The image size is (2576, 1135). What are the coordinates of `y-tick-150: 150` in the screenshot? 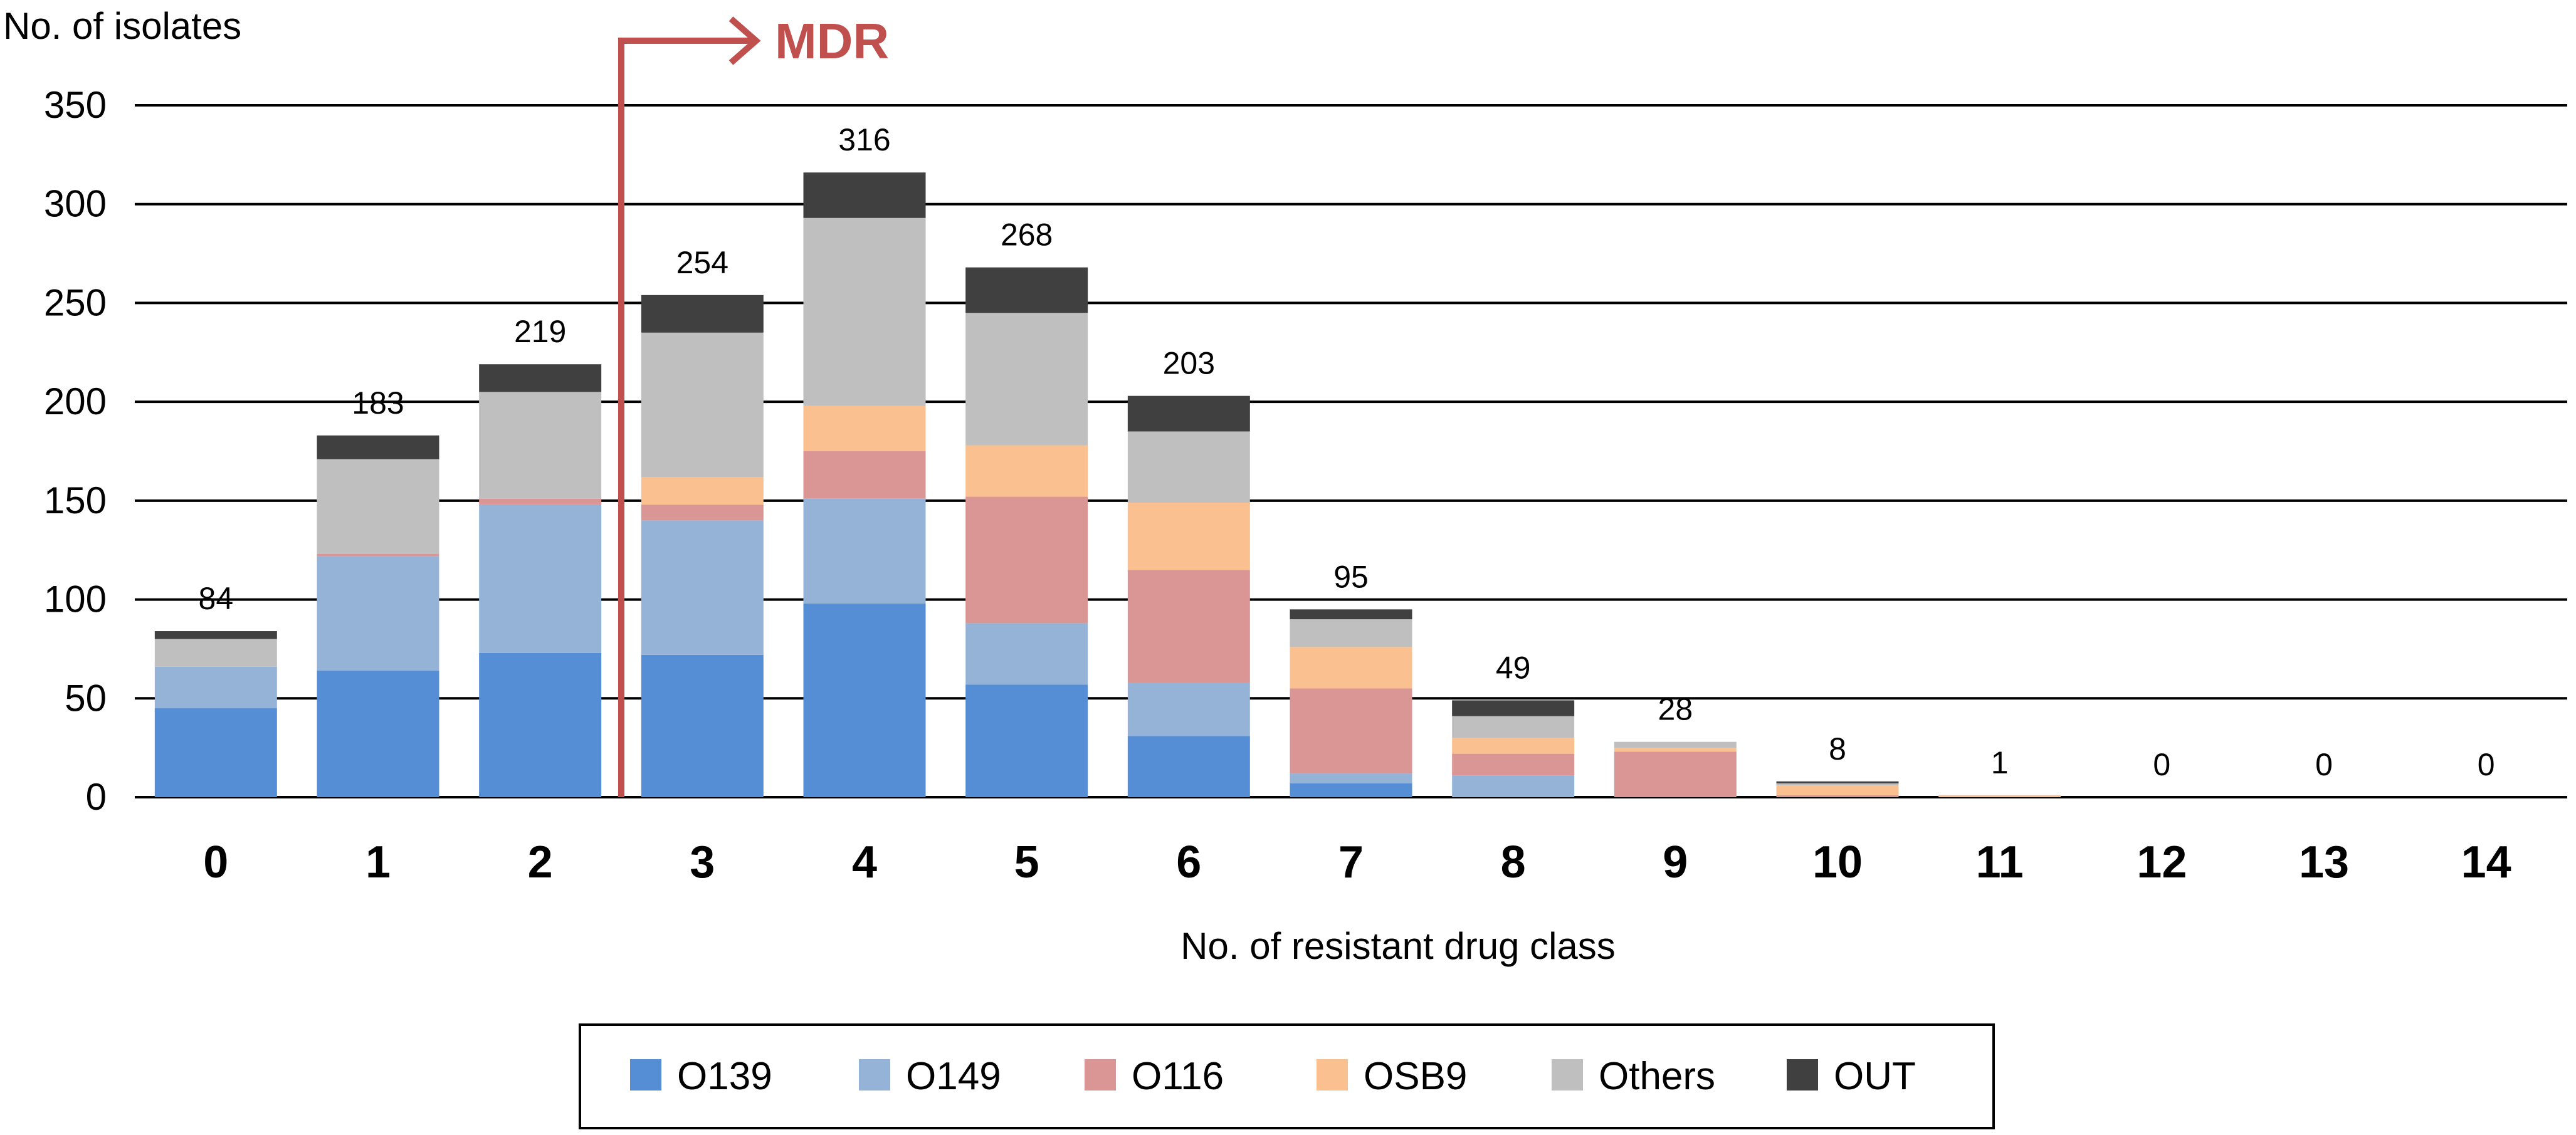 It's located at (75, 500).